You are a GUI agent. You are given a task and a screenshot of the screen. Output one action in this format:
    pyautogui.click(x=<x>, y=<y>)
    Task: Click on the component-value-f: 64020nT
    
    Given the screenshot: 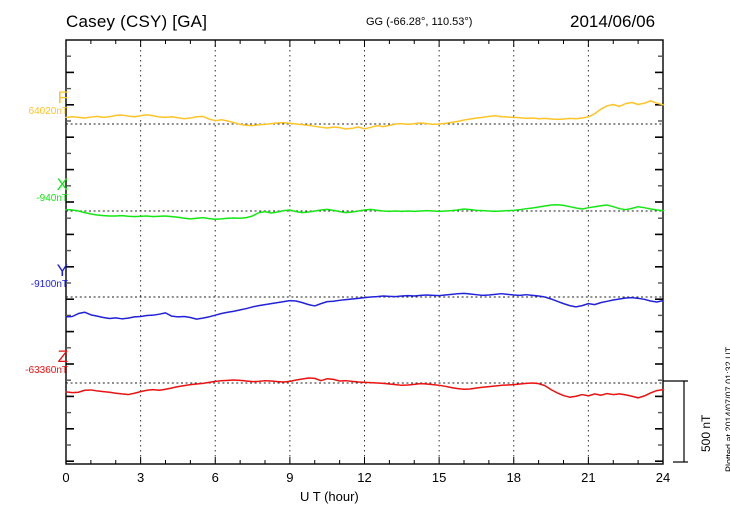 What is the action you would take?
    pyautogui.click(x=48, y=111)
    